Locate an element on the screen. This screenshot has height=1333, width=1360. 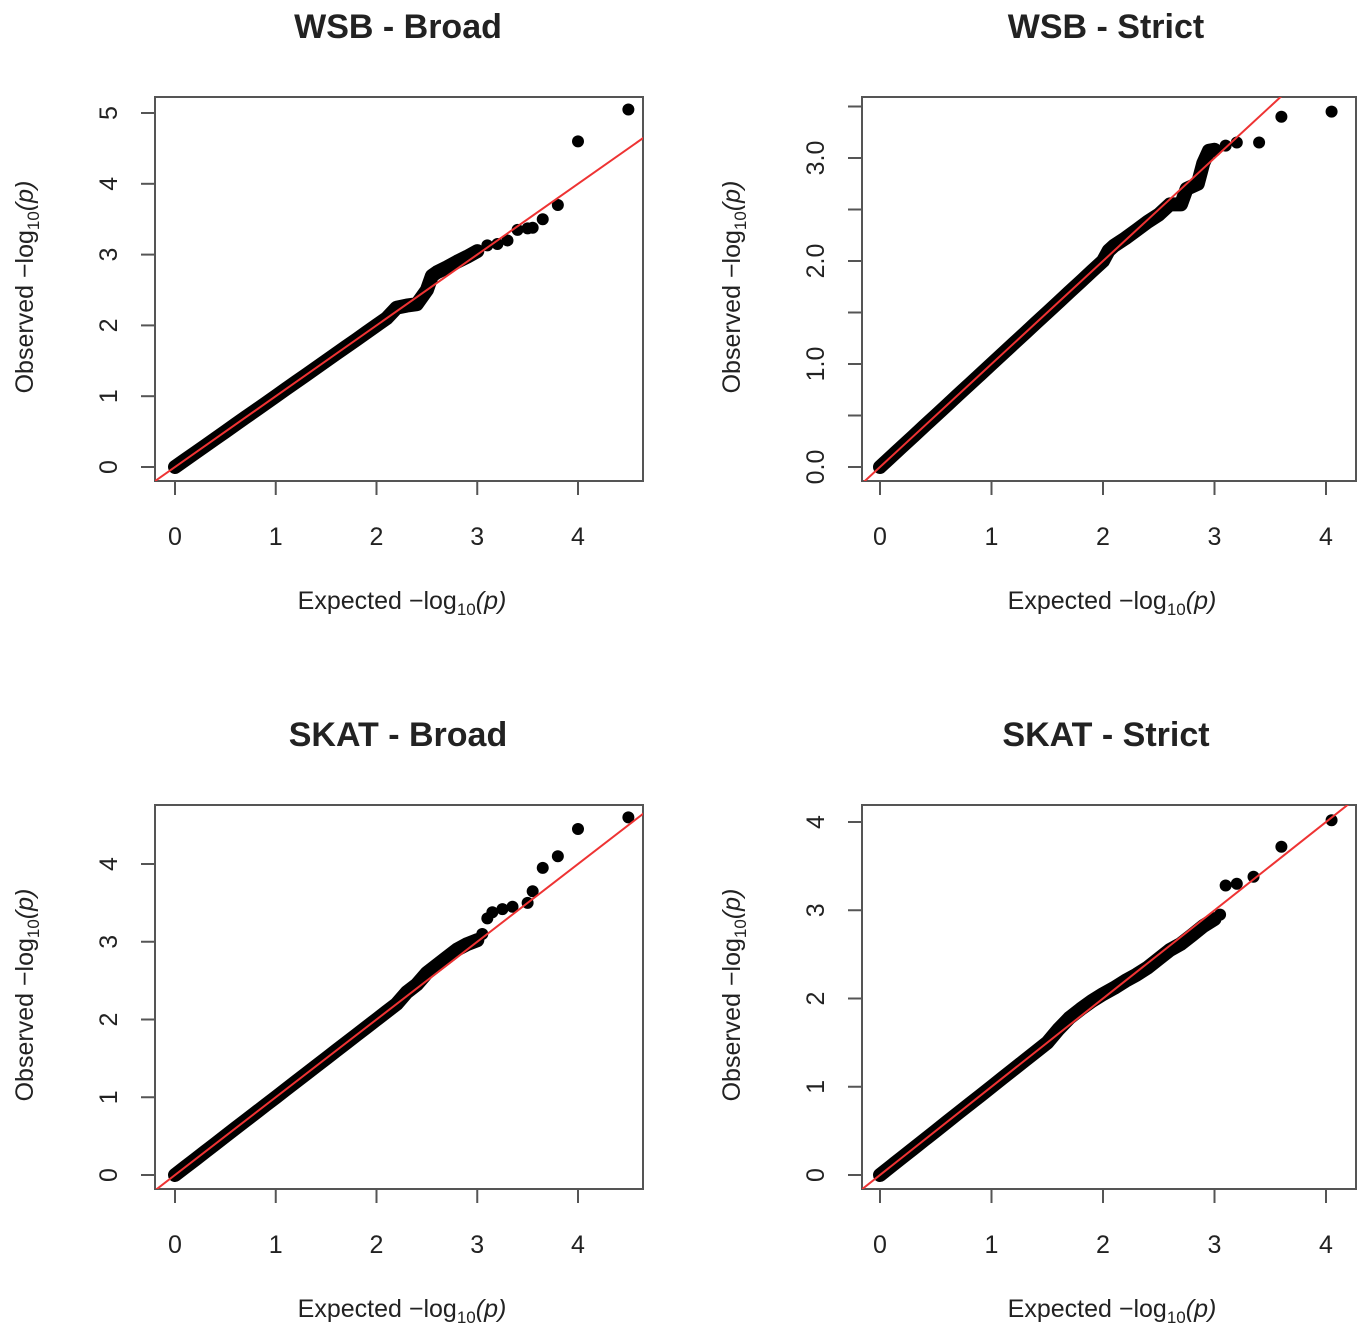
y-tick-label: 2.0 is located at coordinates (816, 261).